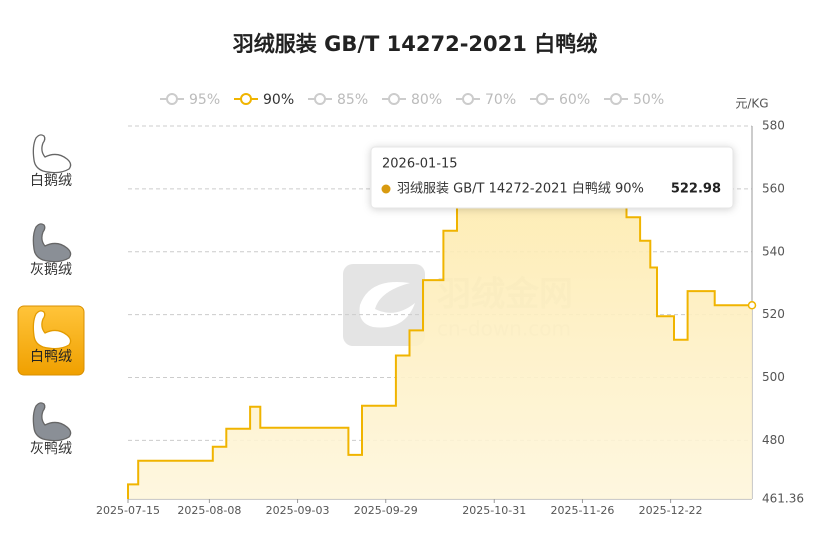 This screenshot has width=830, height=541. Describe the element at coordinates (51, 449) in the screenshot. I see `menu-label: 灰鸭绒` at that location.